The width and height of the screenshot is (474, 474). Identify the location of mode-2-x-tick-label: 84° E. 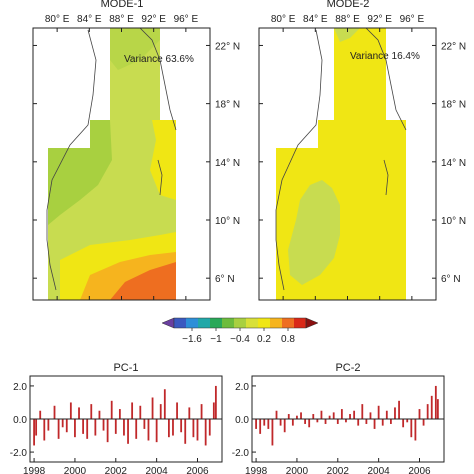
(315, 19).